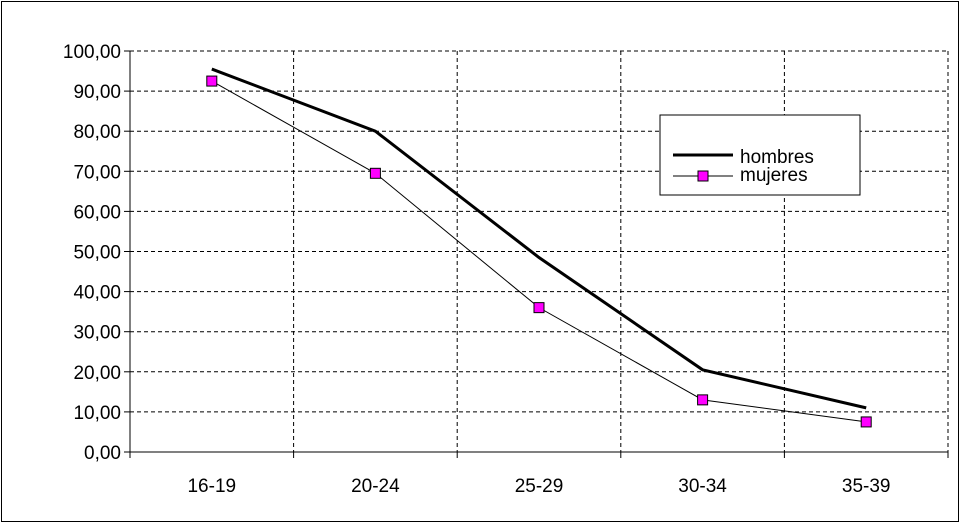 This screenshot has width=962, height=525. Describe the element at coordinates (97, 132) in the screenshot. I see `y-tick-label: 80,00` at that location.